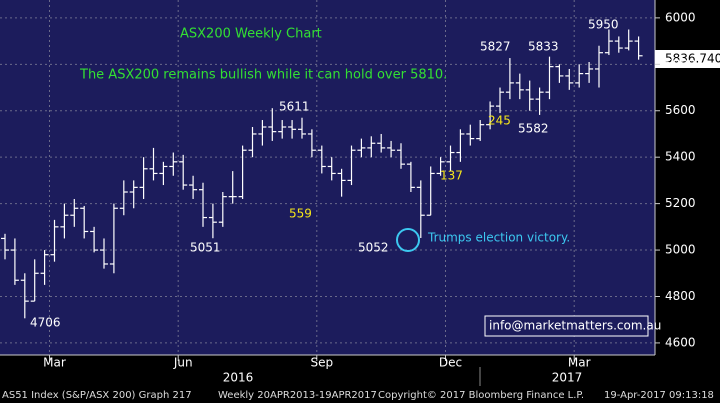 Image resolution: width=720 pixels, height=403 pixels. I want to click on y-tick-label: 4600, so click(680, 342).